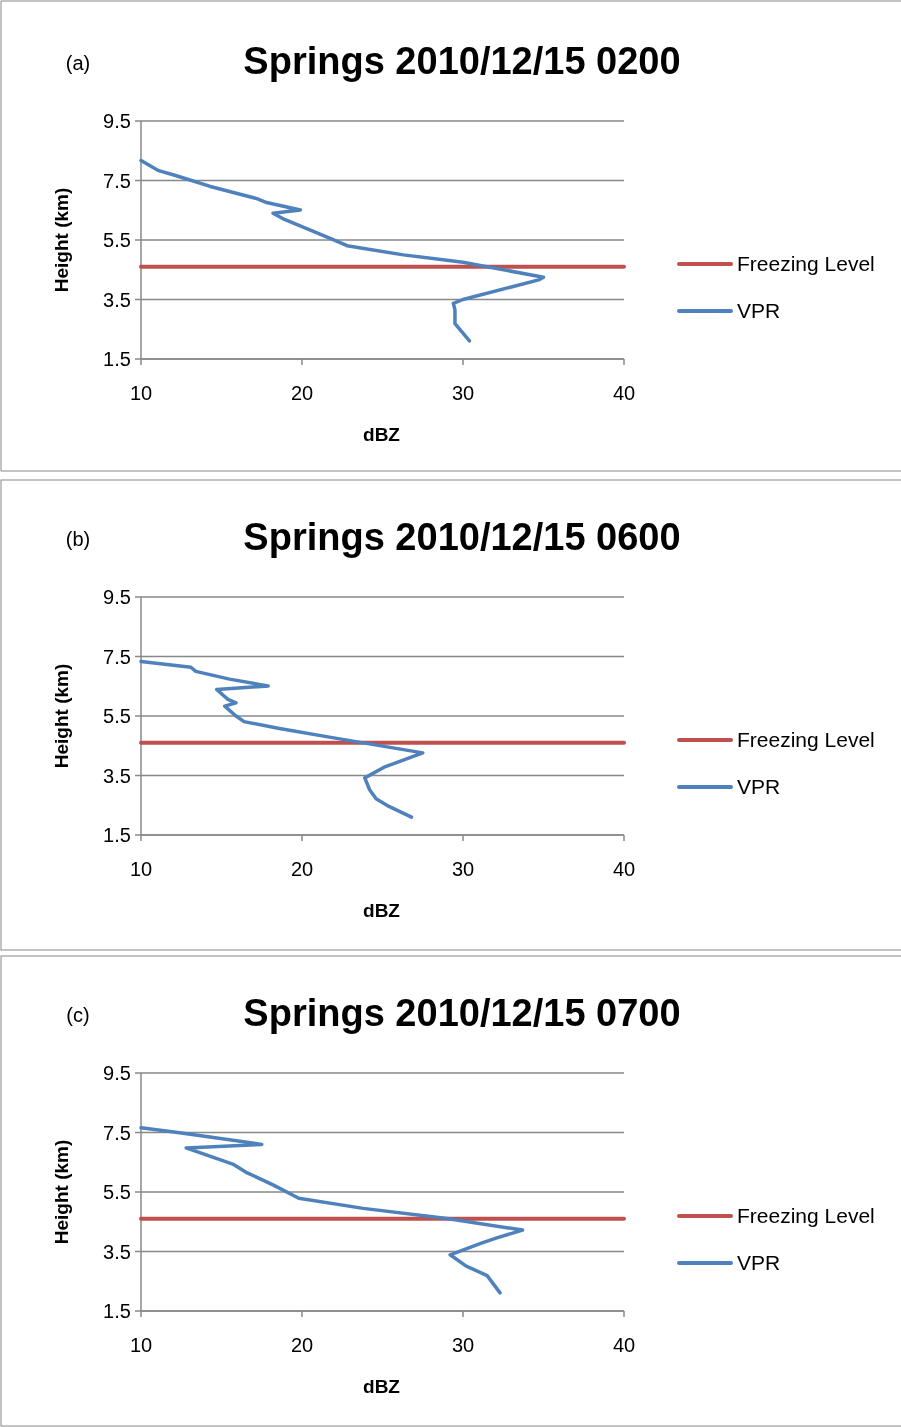  What do you see at coordinates (78, 539) in the screenshot?
I see `text: (b)` at bounding box center [78, 539].